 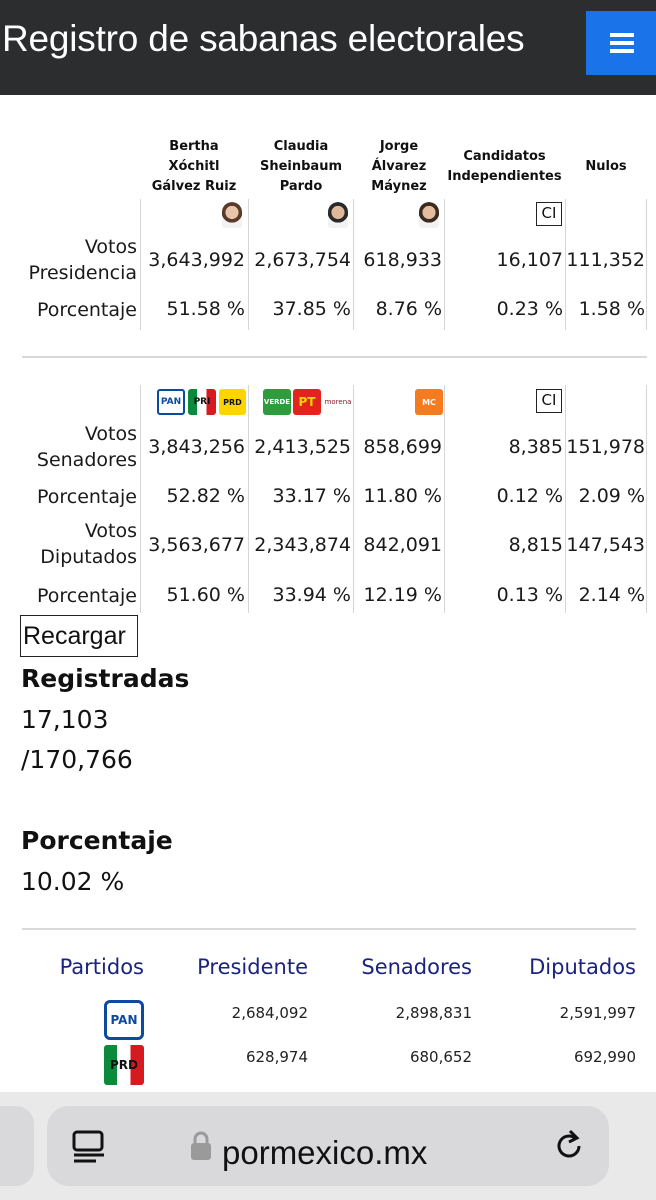 I want to click on section-divider, so click(x=334, y=357).